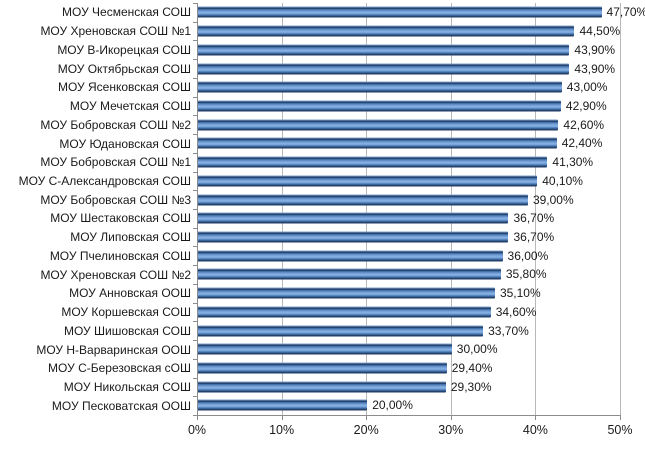 Image resolution: width=645 pixels, height=454 pixels. What do you see at coordinates (104, 180) in the screenshot?
I see `category-label: МОУ С-Александровская СОШ` at bounding box center [104, 180].